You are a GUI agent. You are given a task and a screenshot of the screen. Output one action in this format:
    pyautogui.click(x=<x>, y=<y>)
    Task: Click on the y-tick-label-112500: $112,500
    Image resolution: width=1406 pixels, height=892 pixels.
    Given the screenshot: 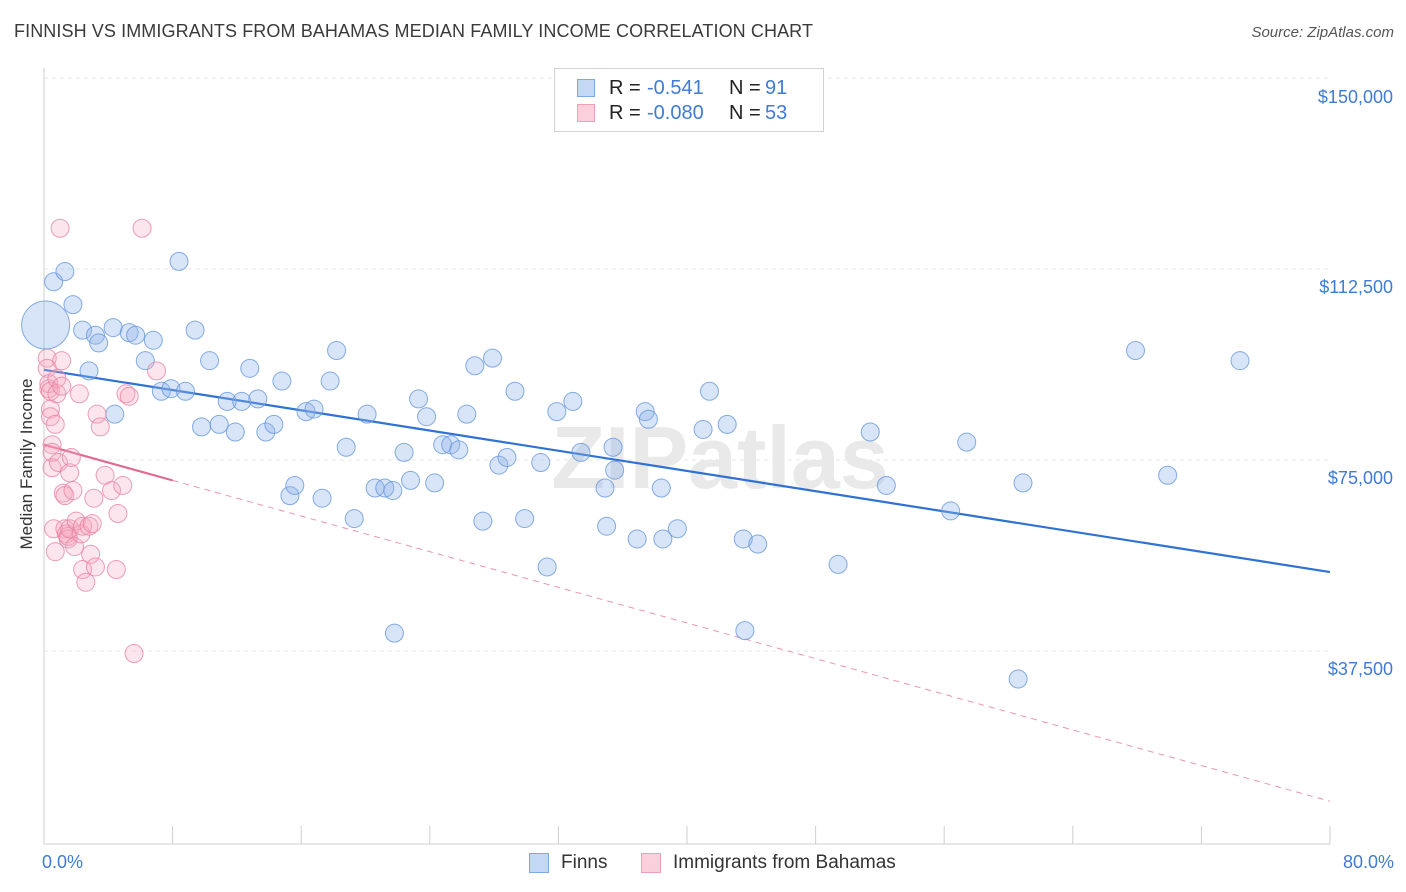 What is the action you would take?
    pyautogui.click(x=1356, y=287)
    